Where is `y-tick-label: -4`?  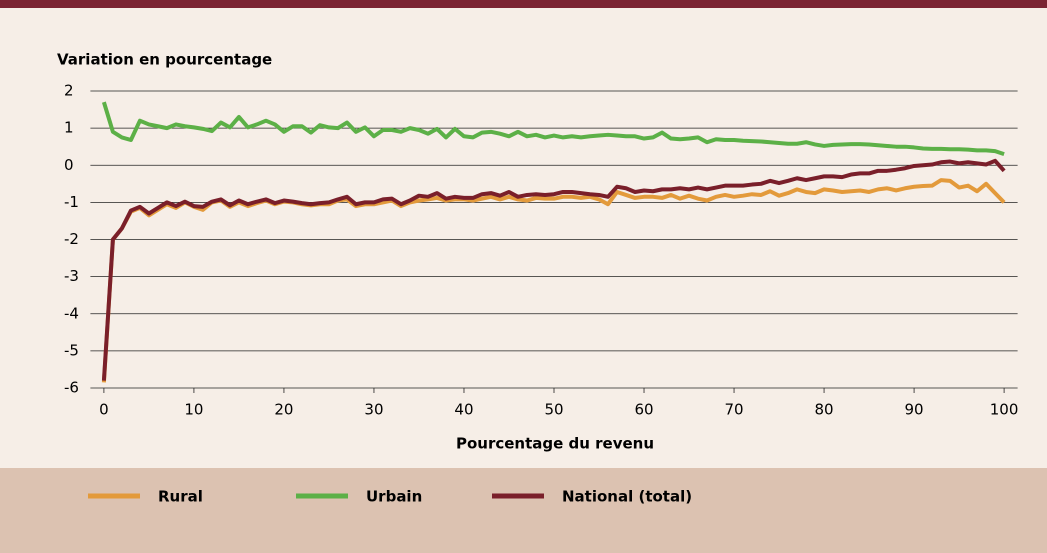 y-tick-label: -4 is located at coordinates (71, 313).